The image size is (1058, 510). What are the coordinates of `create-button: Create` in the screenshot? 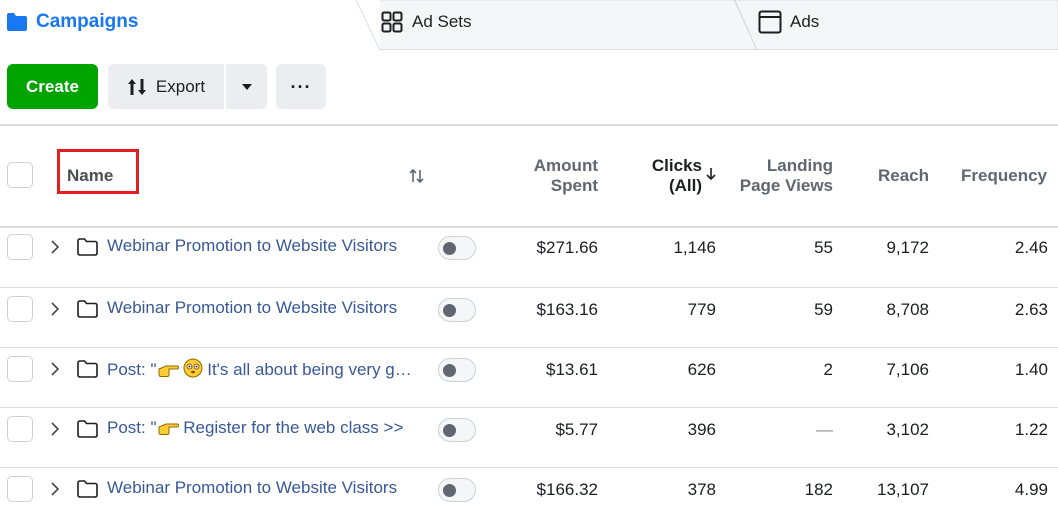 It's located at (52, 86).